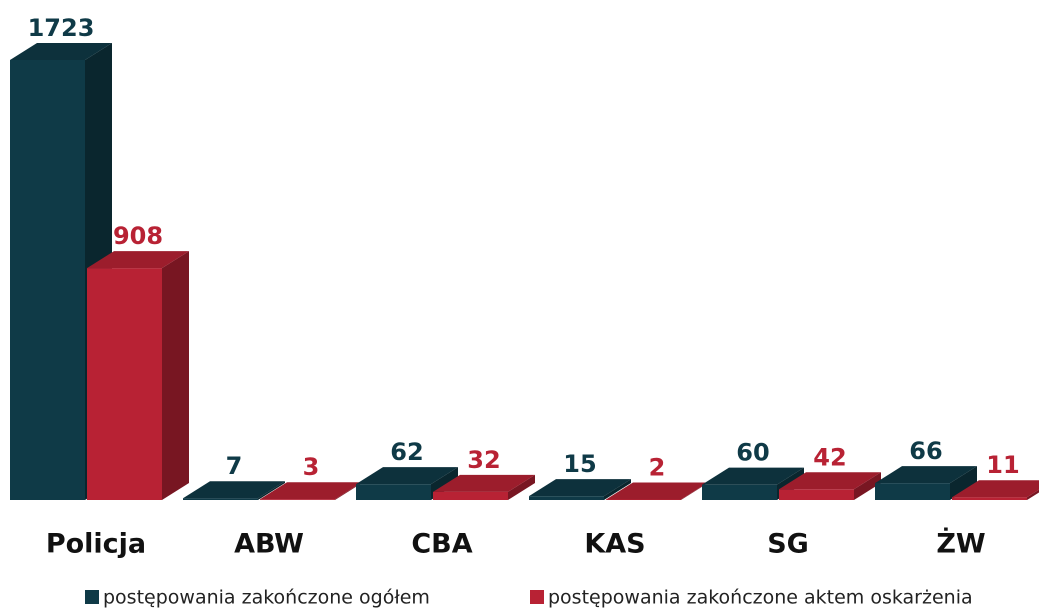  I want to click on value-label: 3, so click(311, 467).